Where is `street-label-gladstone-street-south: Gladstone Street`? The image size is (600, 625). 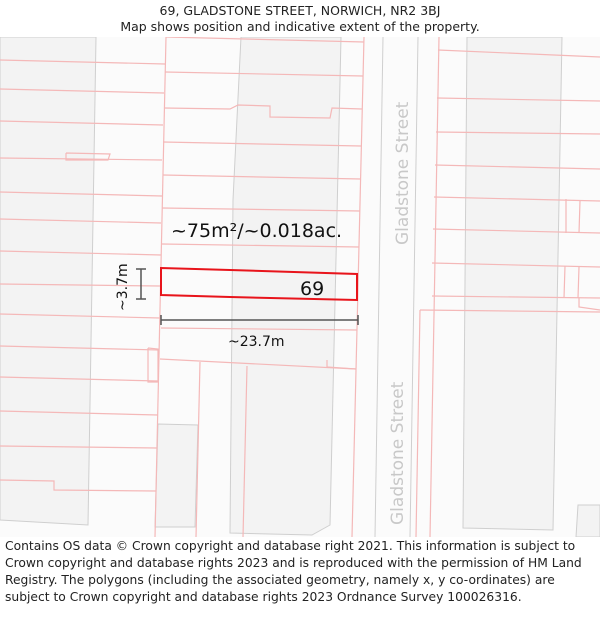 street-label-gladstone-street-south: Gladstone Street is located at coordinates (398, 453).